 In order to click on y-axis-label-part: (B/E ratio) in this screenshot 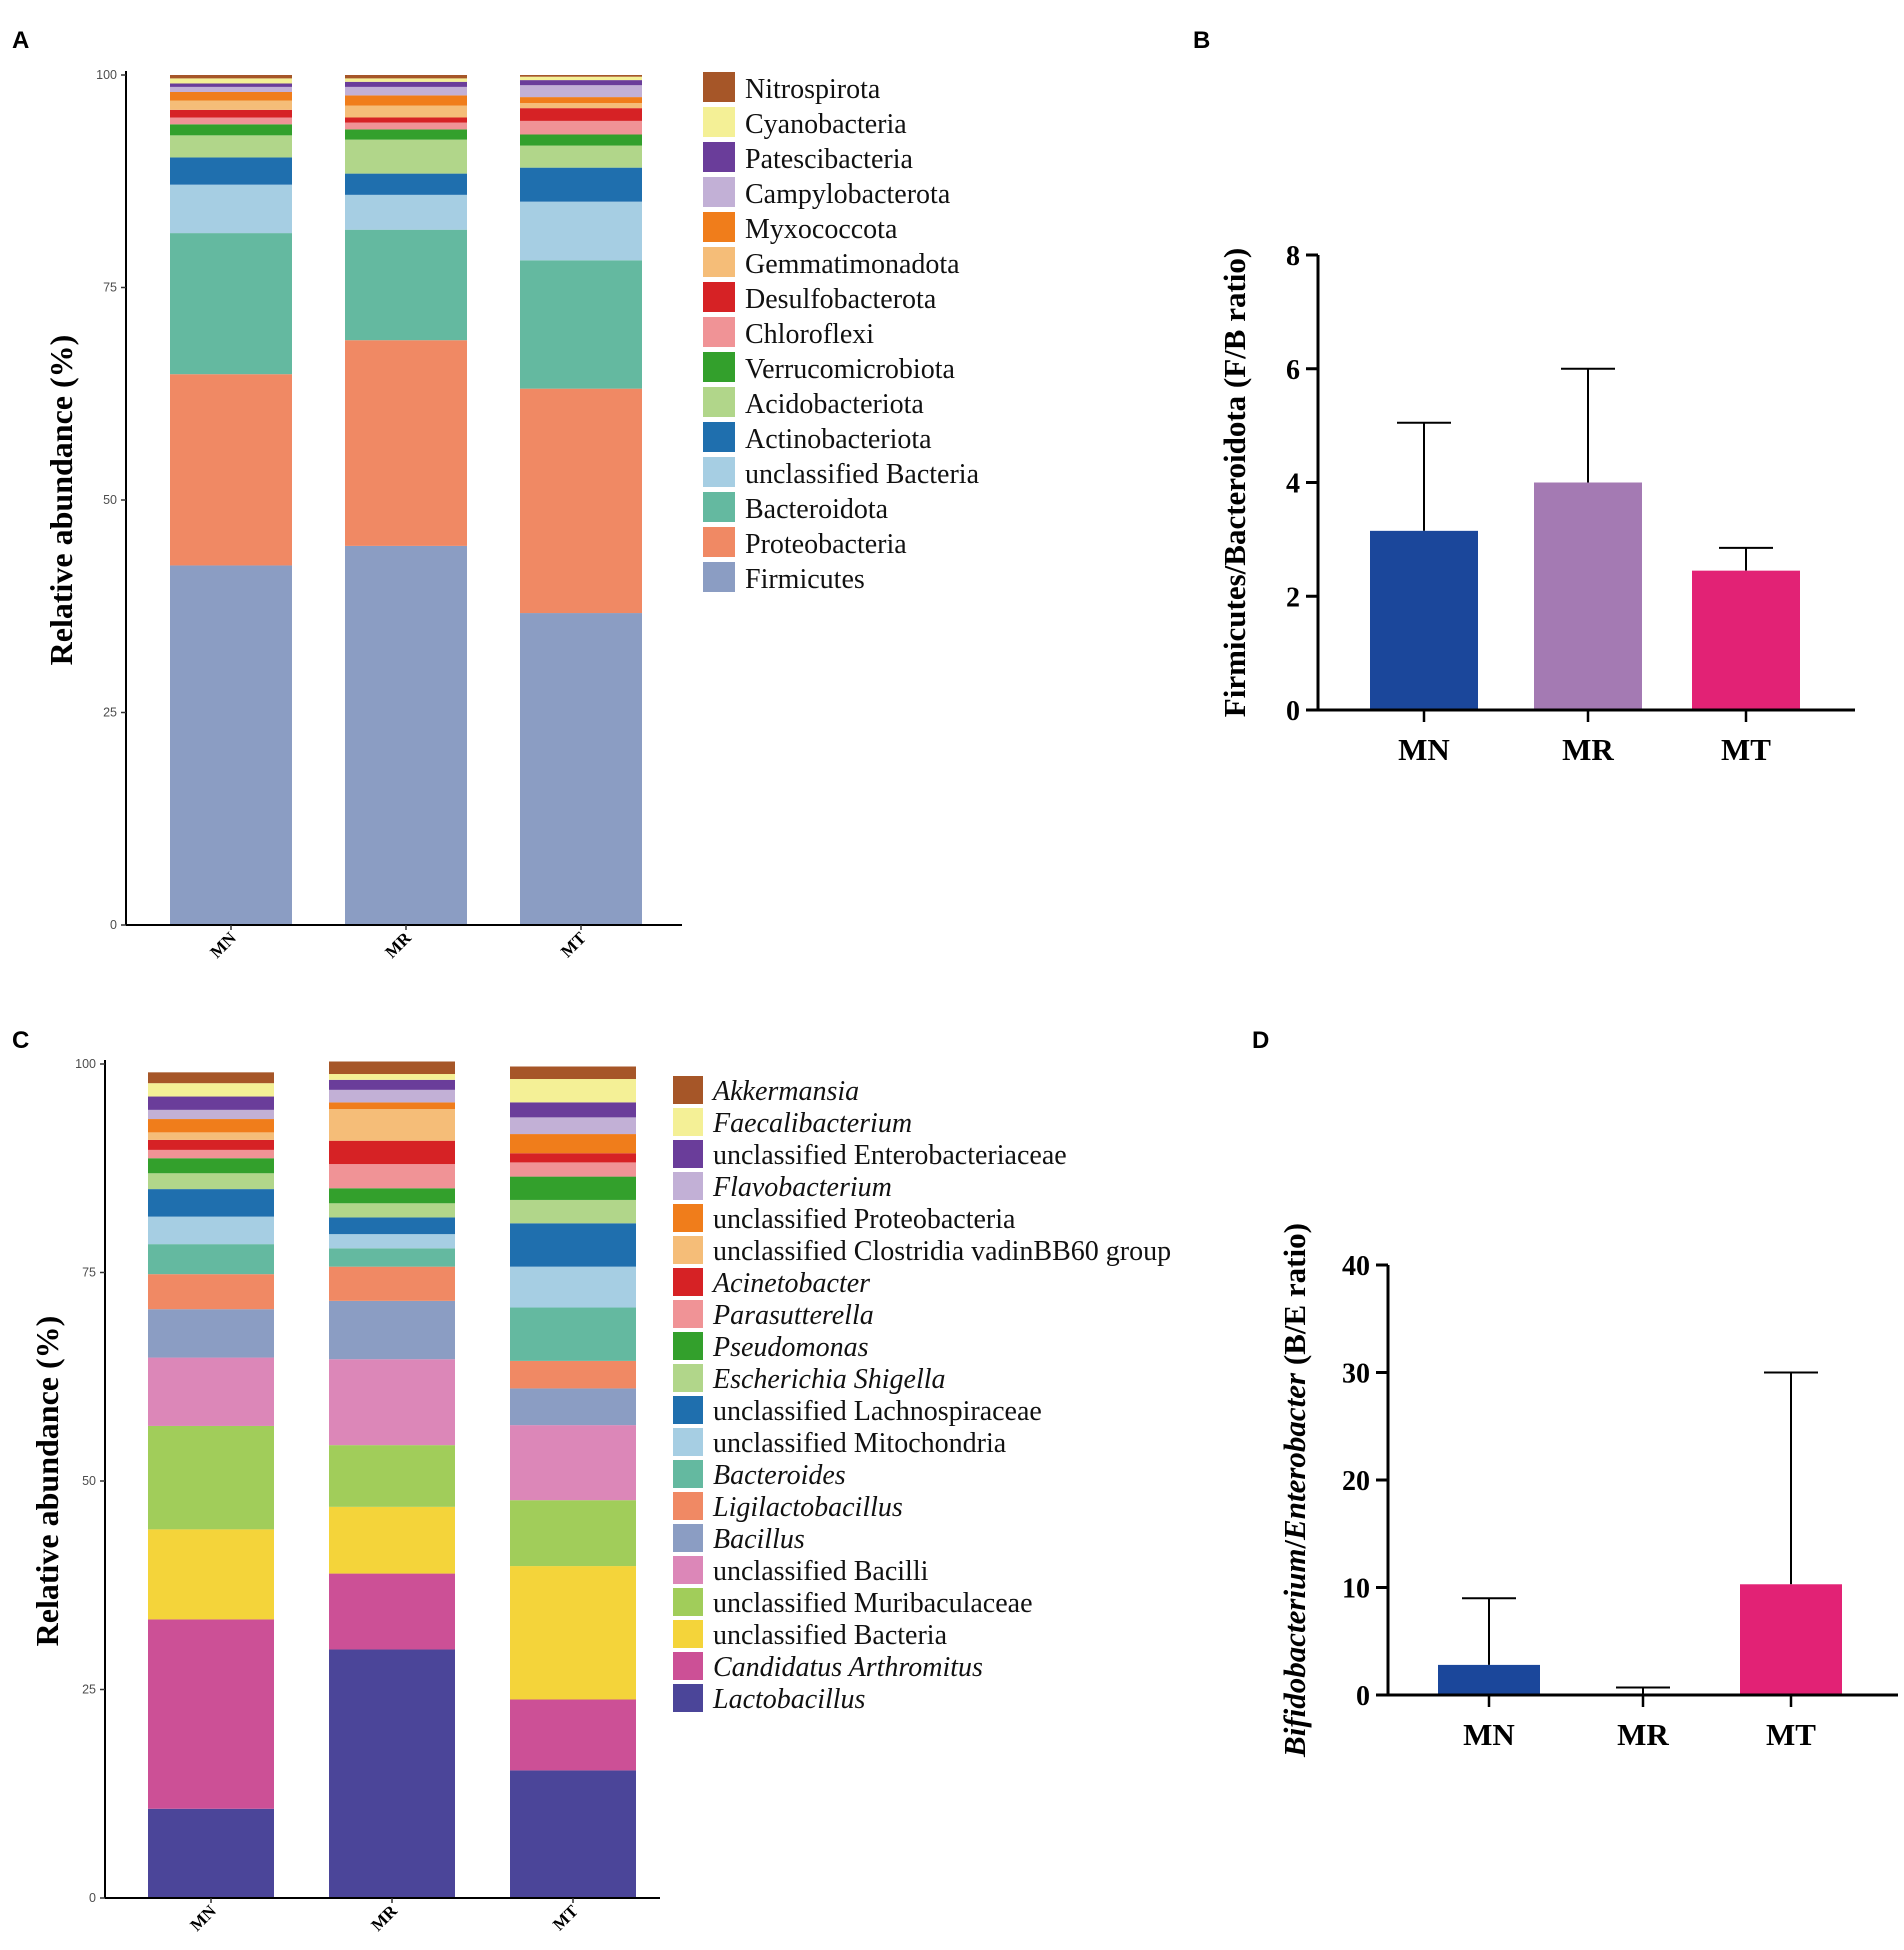, I will do `click(1294, 1298)`.